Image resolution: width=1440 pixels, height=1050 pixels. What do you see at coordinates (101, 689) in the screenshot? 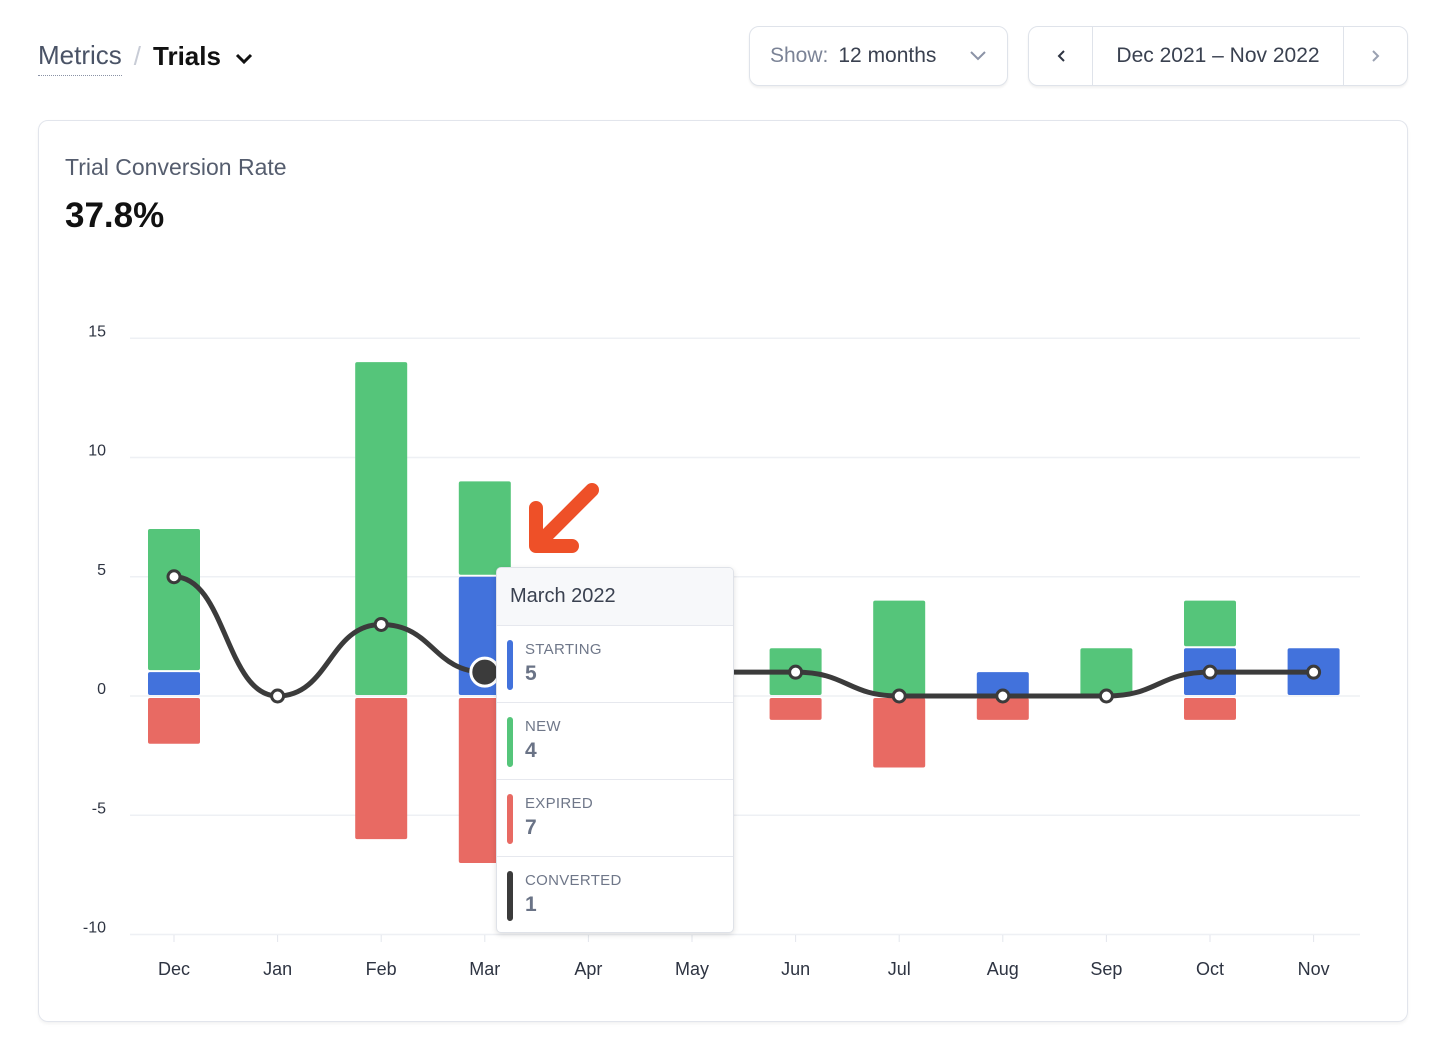
I see `y-tick-label: 0` at bounding box center [101, 689].